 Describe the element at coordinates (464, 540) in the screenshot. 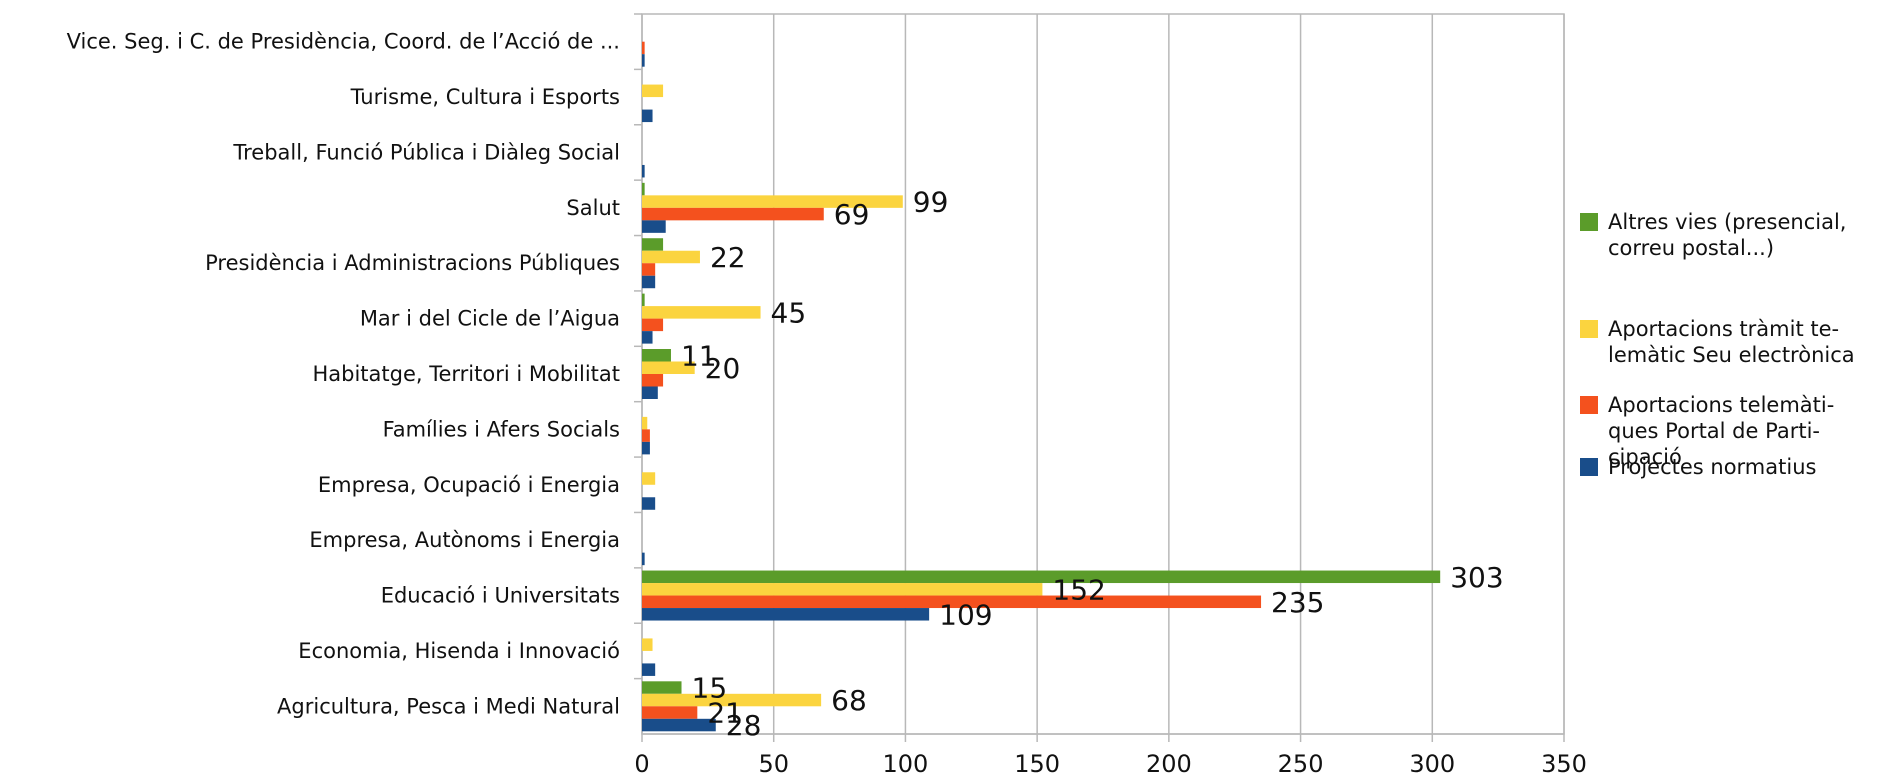

I see `category-label: Empresa, Autònoms i Energia` at that location.